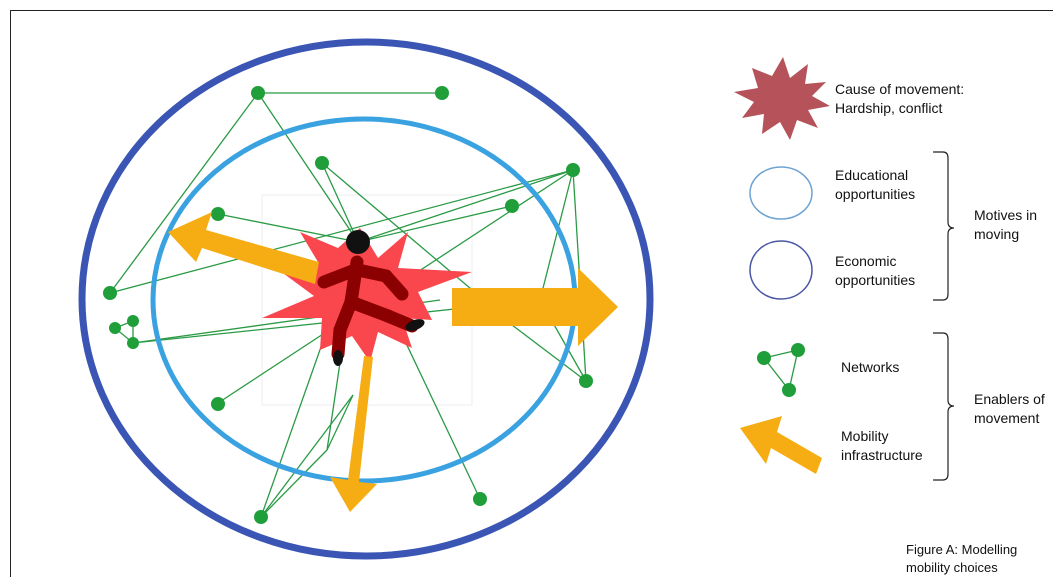  Describe the element at coordinates (962, 558) in the screenshot. I see `figure-caption: Figure A: Modelling mobility choices` at that location.